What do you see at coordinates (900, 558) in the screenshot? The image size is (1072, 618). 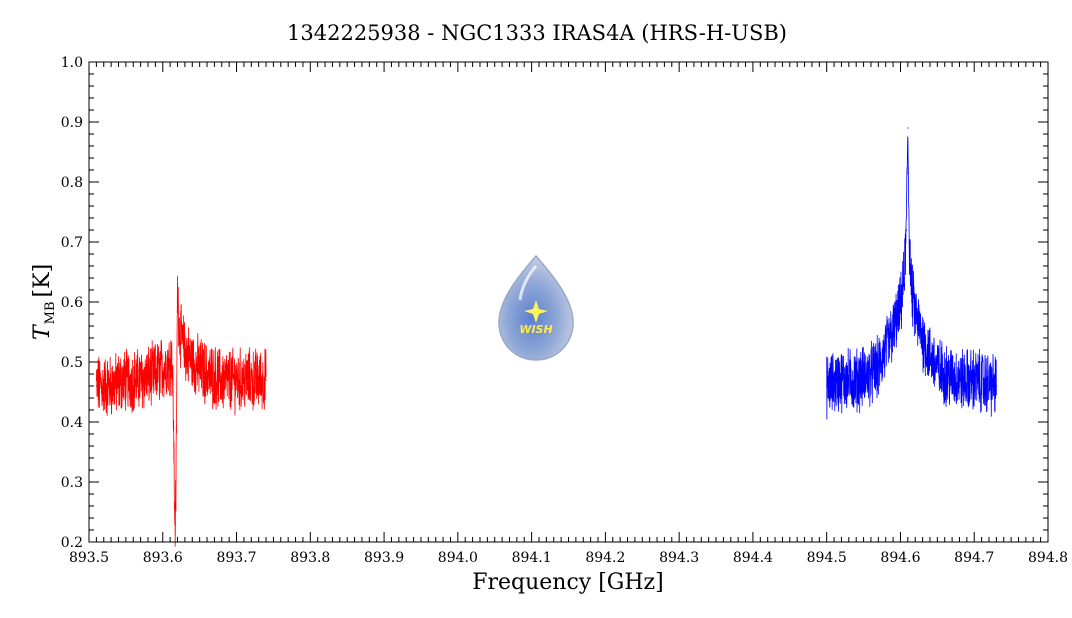 I see `x-tick-label: 894.6` at bounding box center [900, 558].